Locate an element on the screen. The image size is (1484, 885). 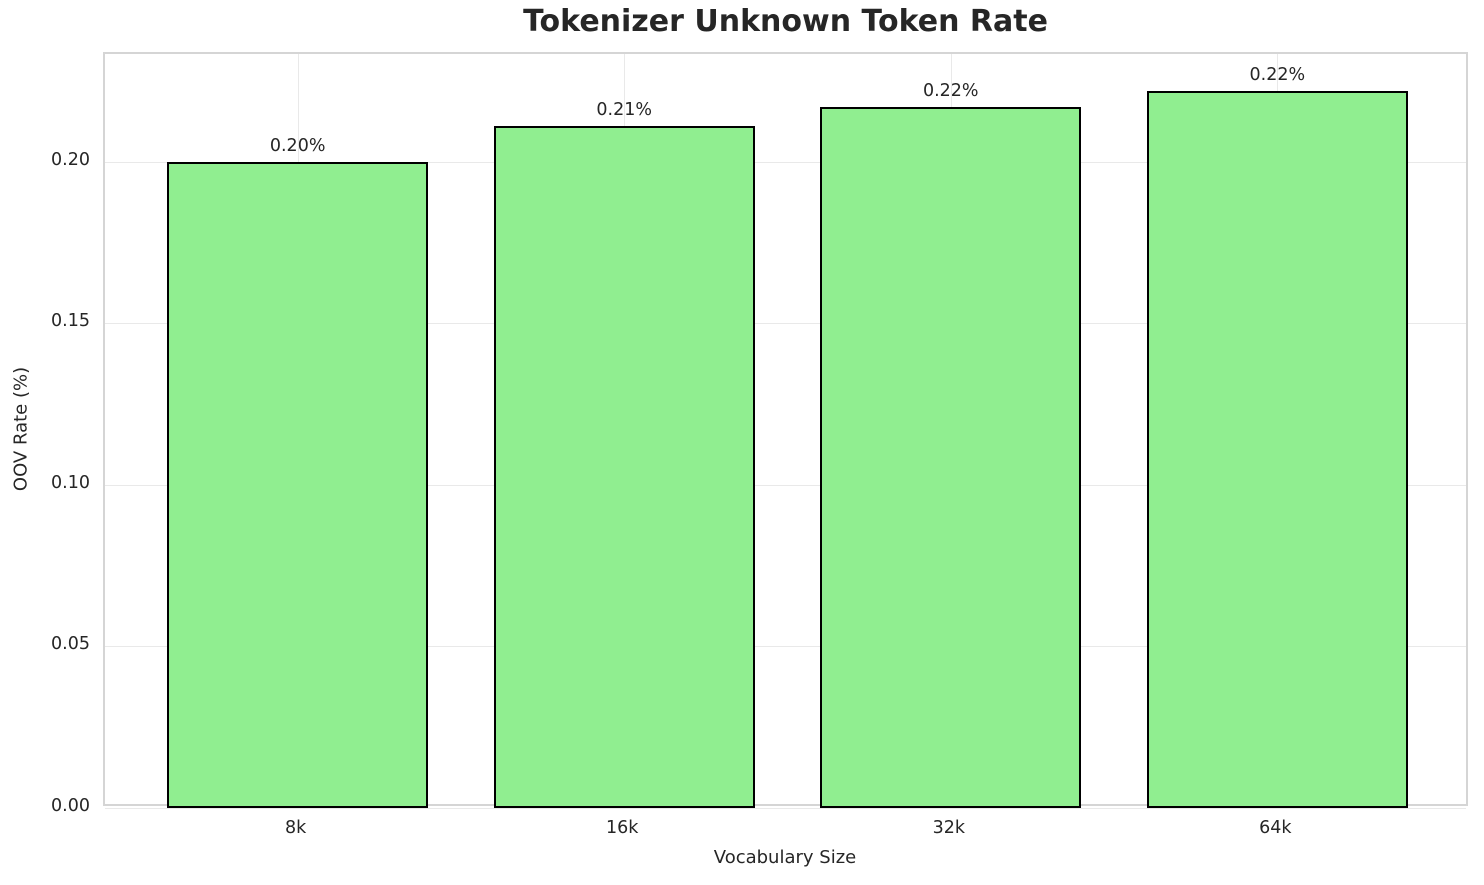
y-tick-label: 0.05 is located at coordinates (70, 644).